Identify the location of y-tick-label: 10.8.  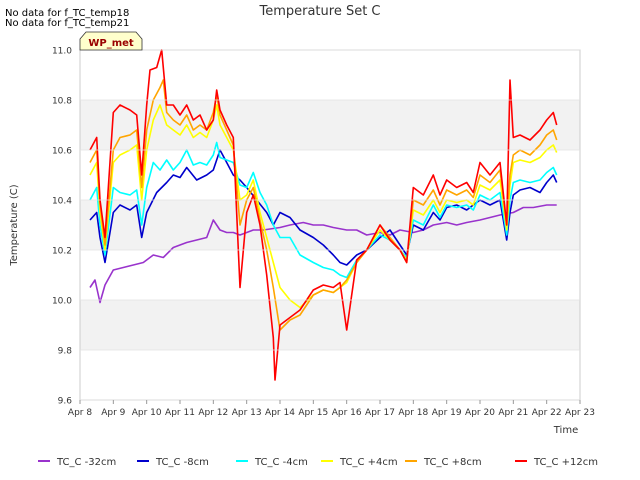
(62, 102).